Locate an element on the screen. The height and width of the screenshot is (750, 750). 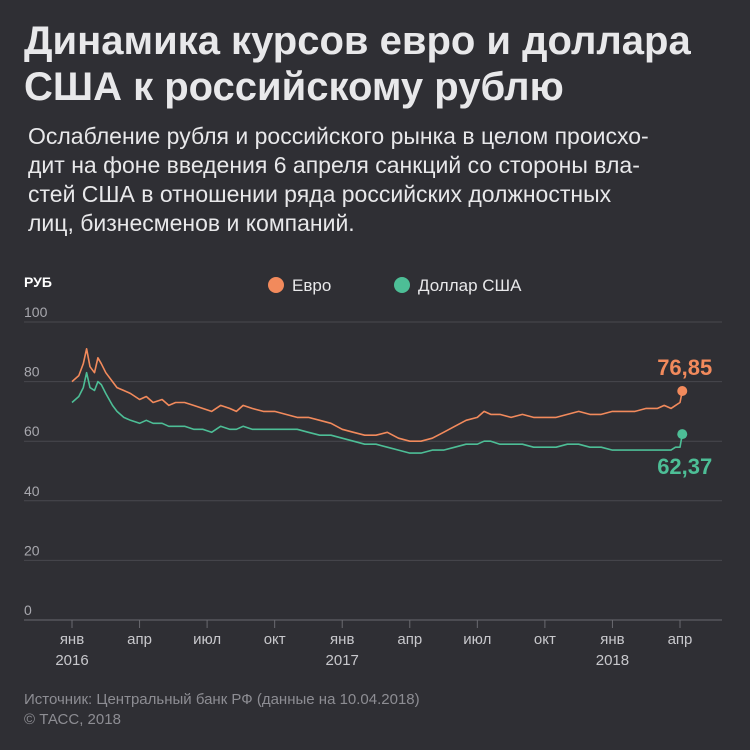
y-tick-100: 100 is located at coordinates (36, 312).